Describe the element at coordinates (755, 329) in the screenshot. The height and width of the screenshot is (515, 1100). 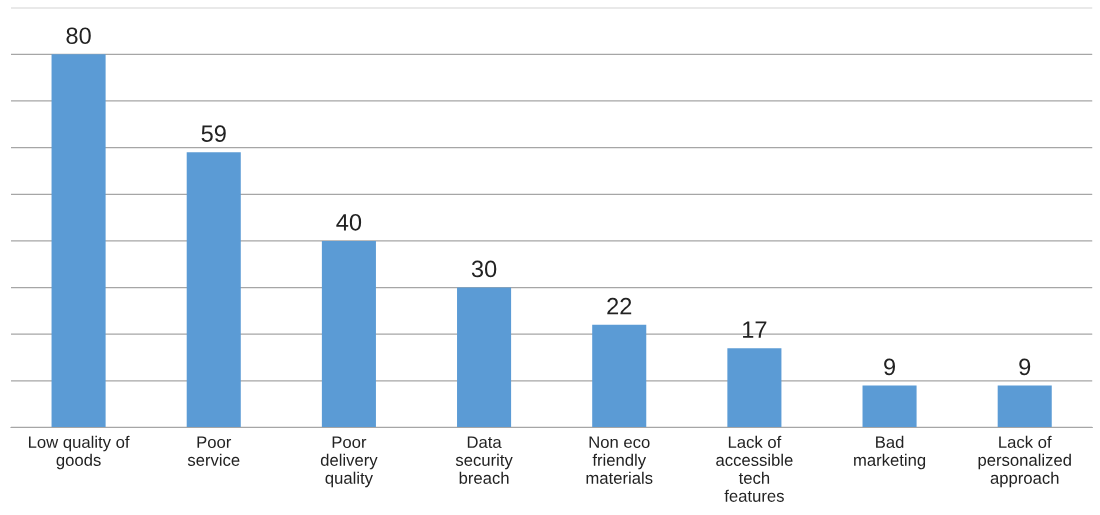
I see `data-label: 17` at that location.